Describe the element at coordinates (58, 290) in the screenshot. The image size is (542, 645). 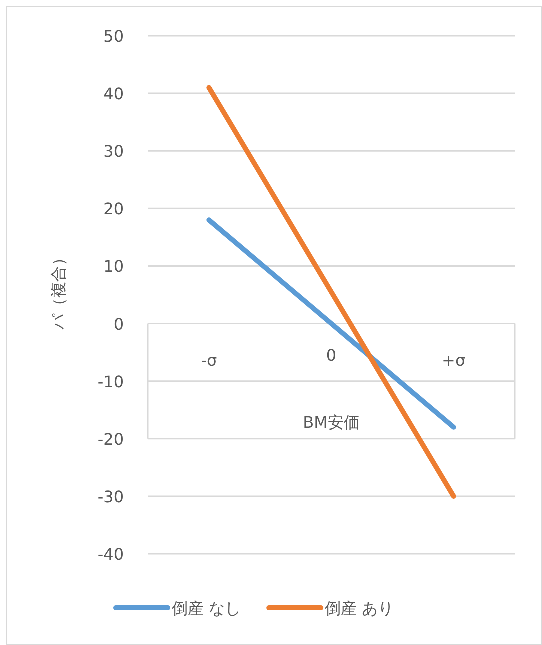
I see `y-axis-title: パ（複合）` at that location.